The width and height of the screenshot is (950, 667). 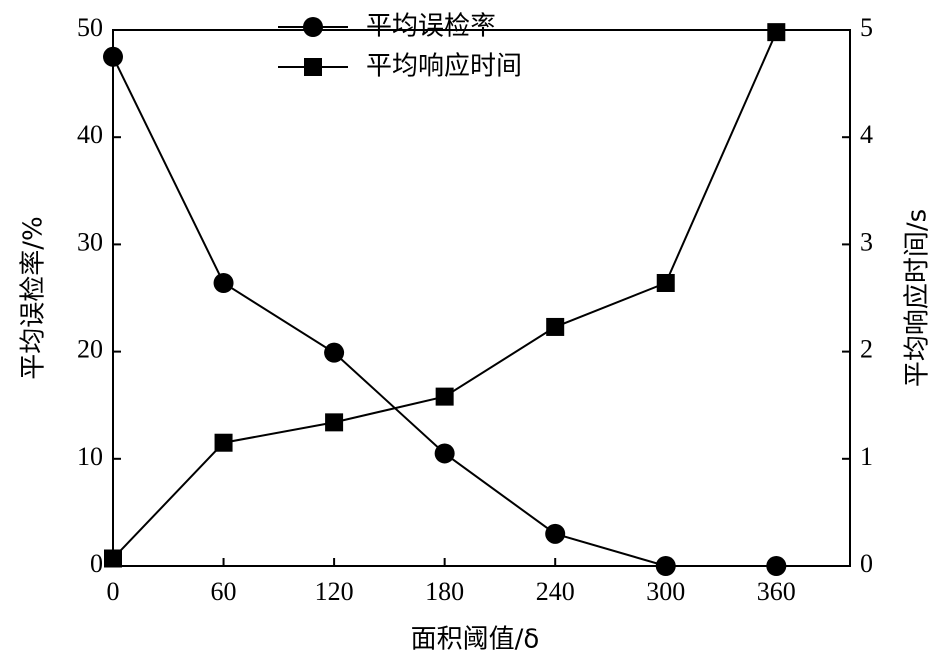 I want to click on y-tick-label: 20, so click(x=90, y=349).